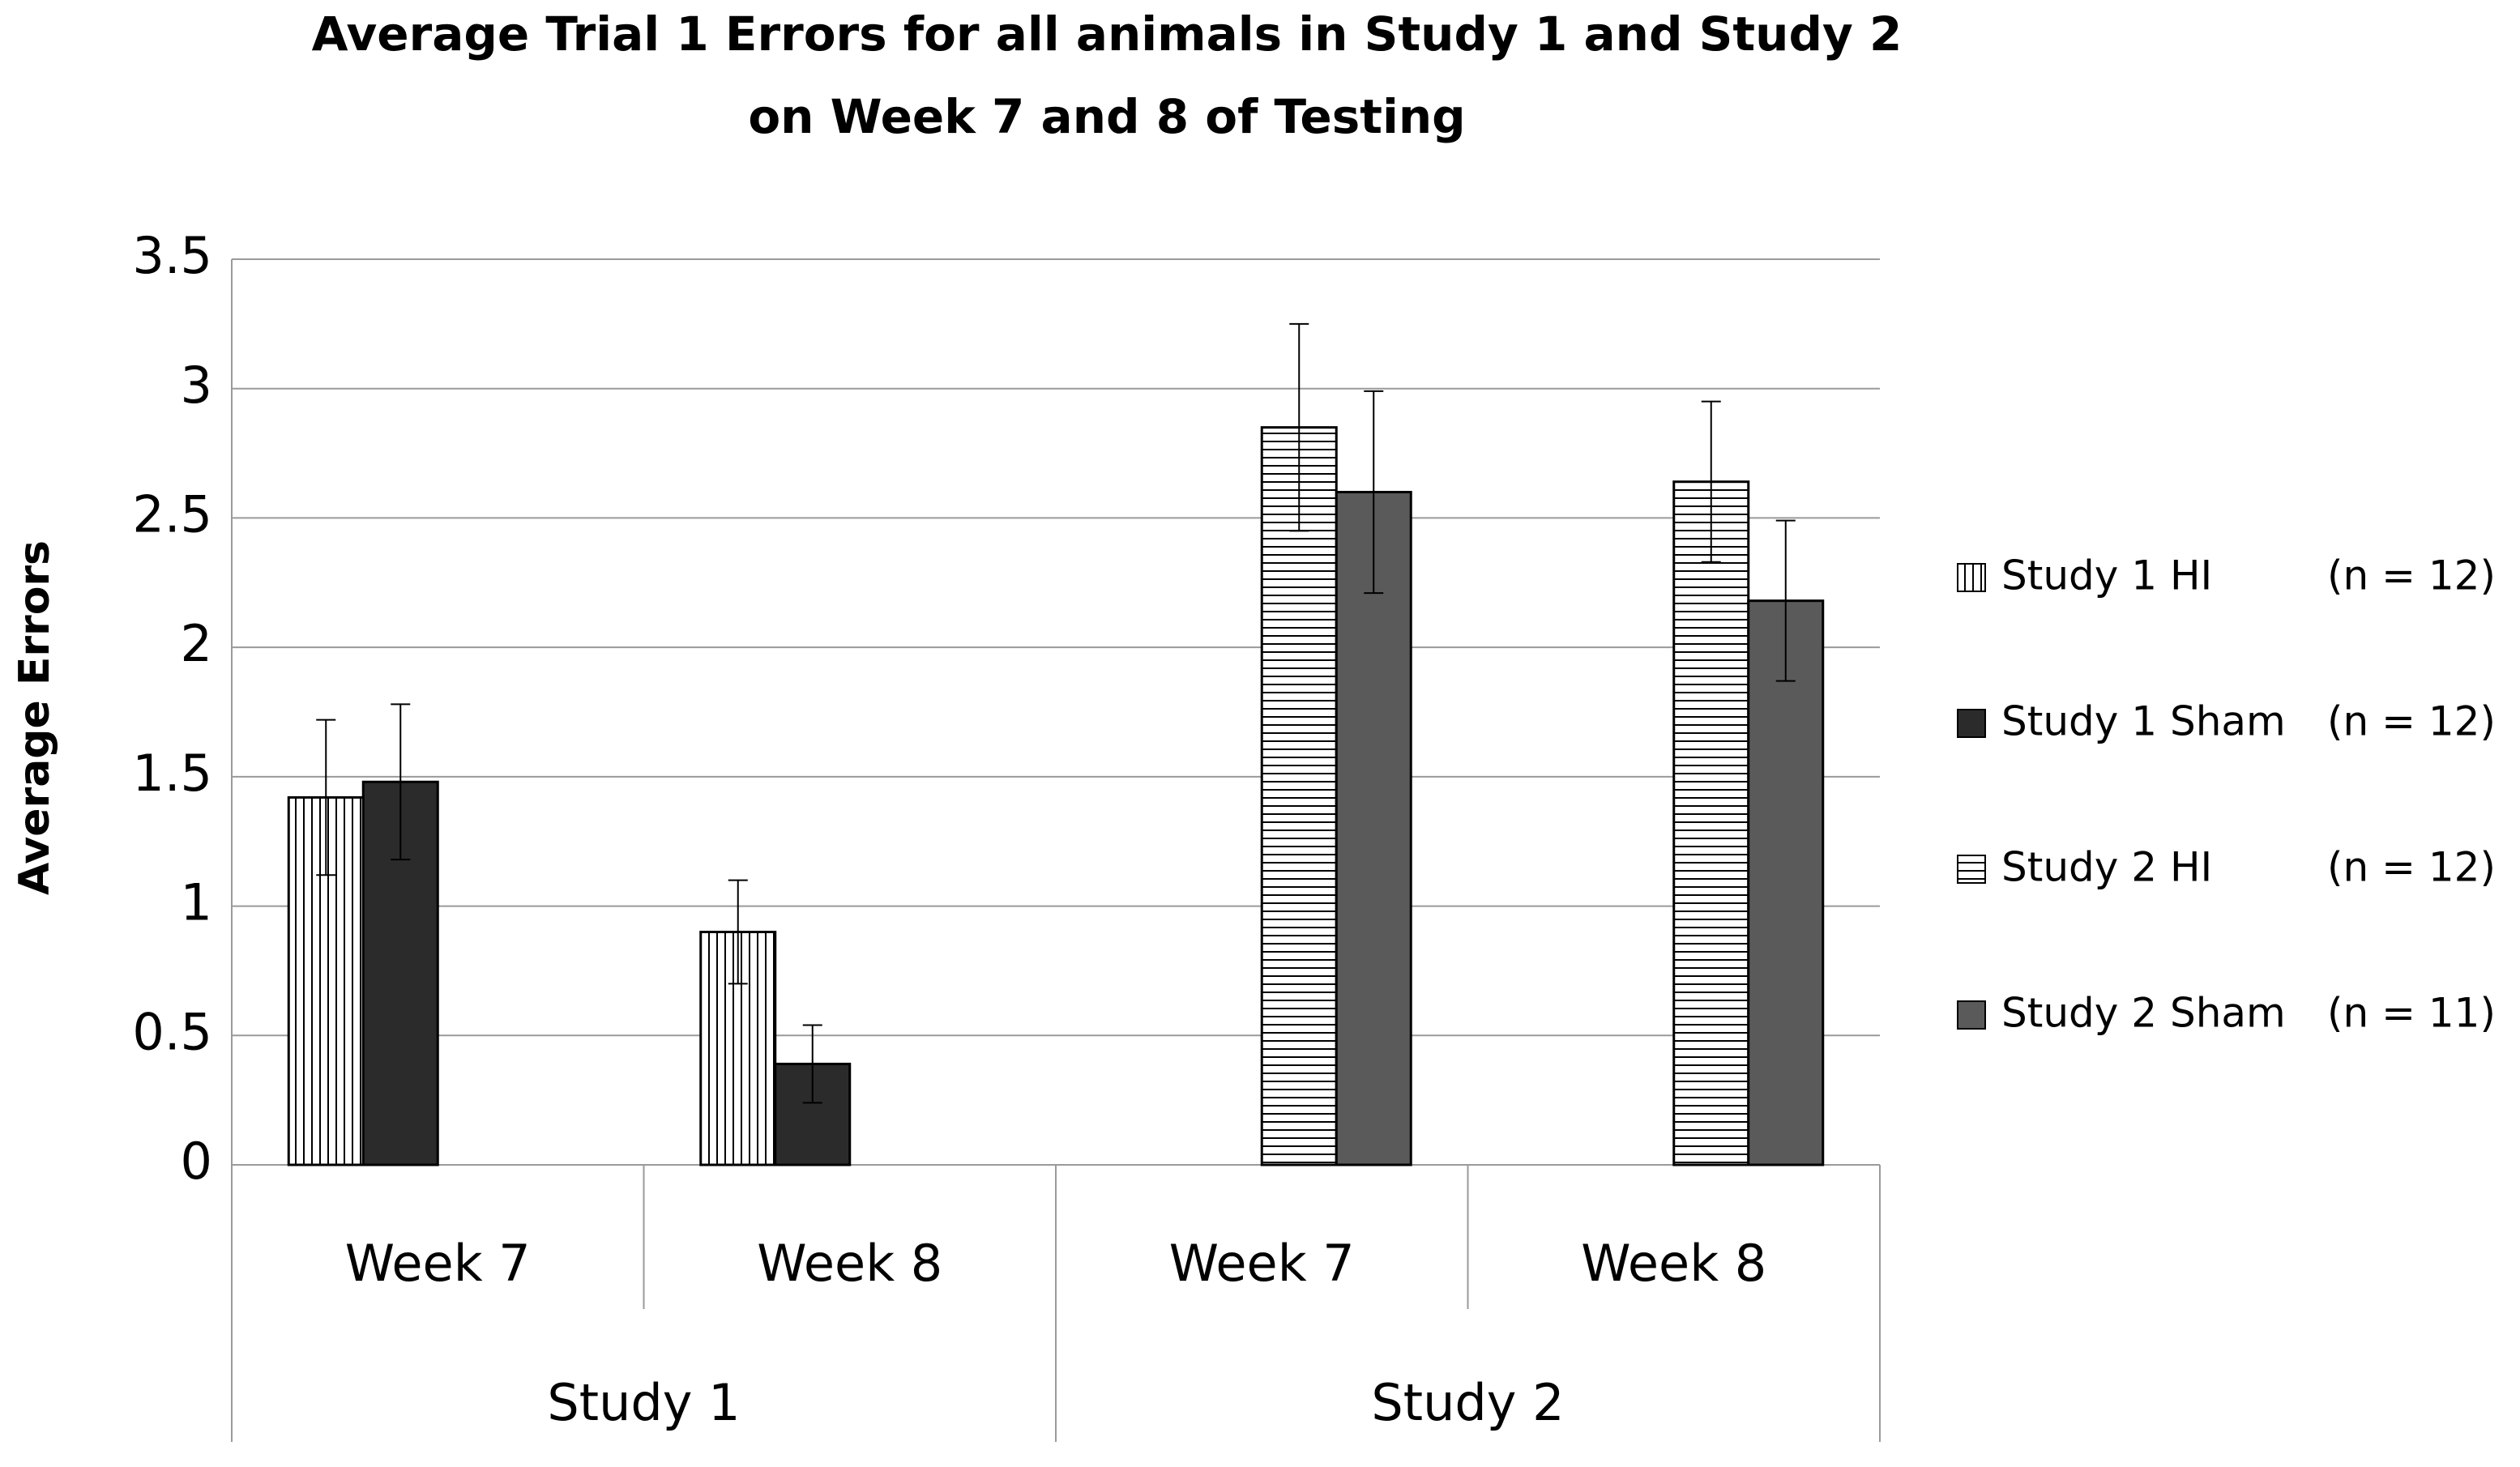 The height and width of the screenshot is (1467, 2520). Describe the element at coordinates (2144, 721) in the screenshot. I see `legend-label: Study 1 Sham` at that location.